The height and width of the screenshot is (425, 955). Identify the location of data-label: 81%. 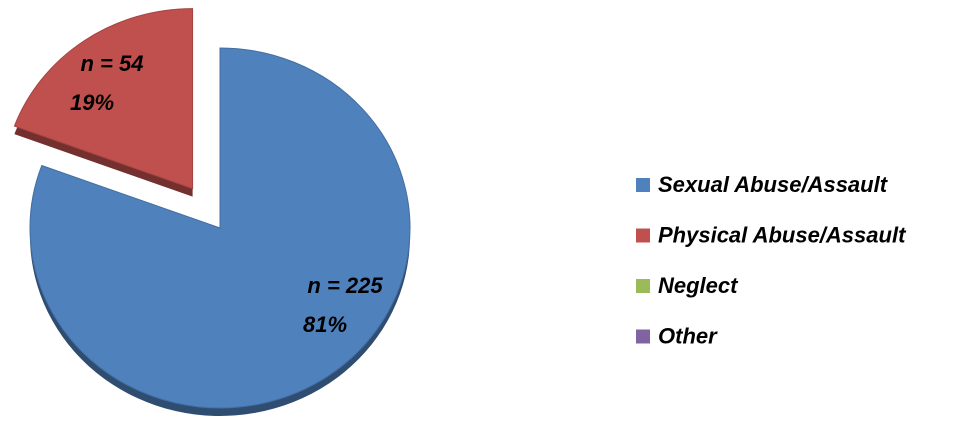
(325, 324).